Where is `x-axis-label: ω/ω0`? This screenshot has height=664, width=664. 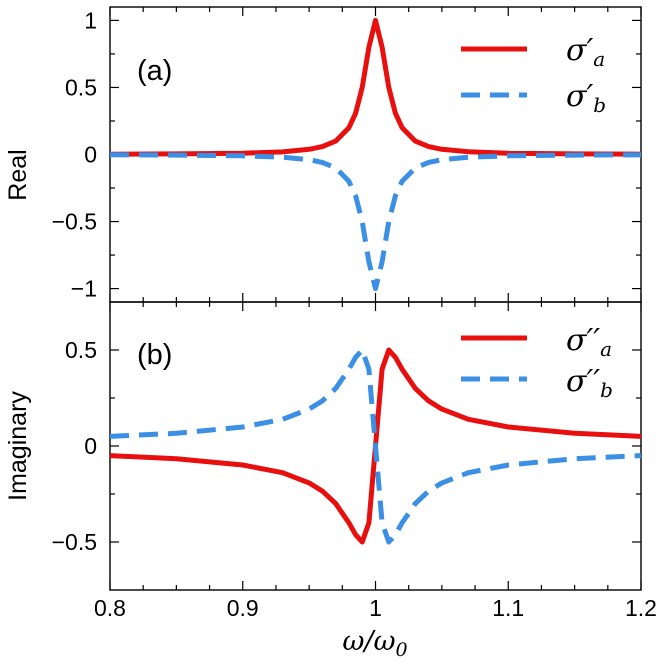 x-axis-label: ω/ω0 is located at coordinates (374, 643).